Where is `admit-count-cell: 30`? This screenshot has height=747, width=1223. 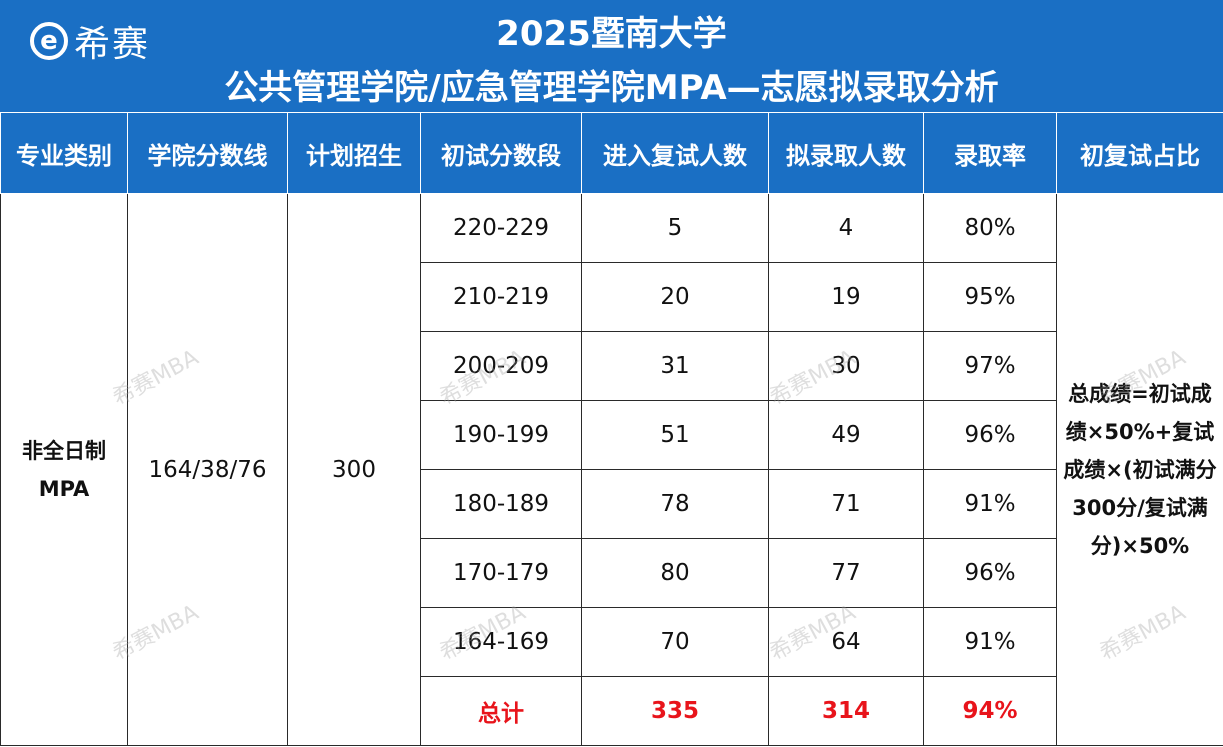 admit-count-cell: 30 is located at coordinates (846, 366).